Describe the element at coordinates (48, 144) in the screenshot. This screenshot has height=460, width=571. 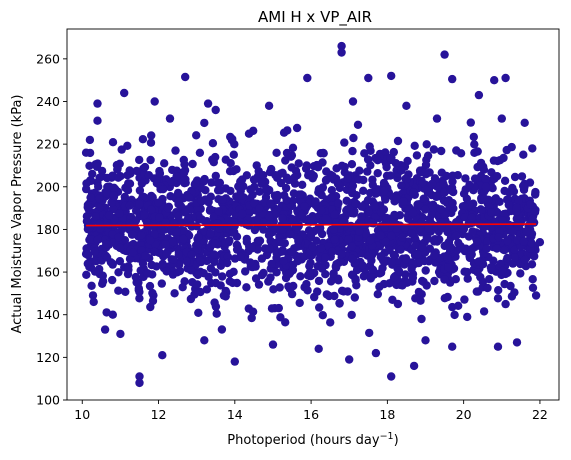
I see `y-tick-label: 220` at that location.